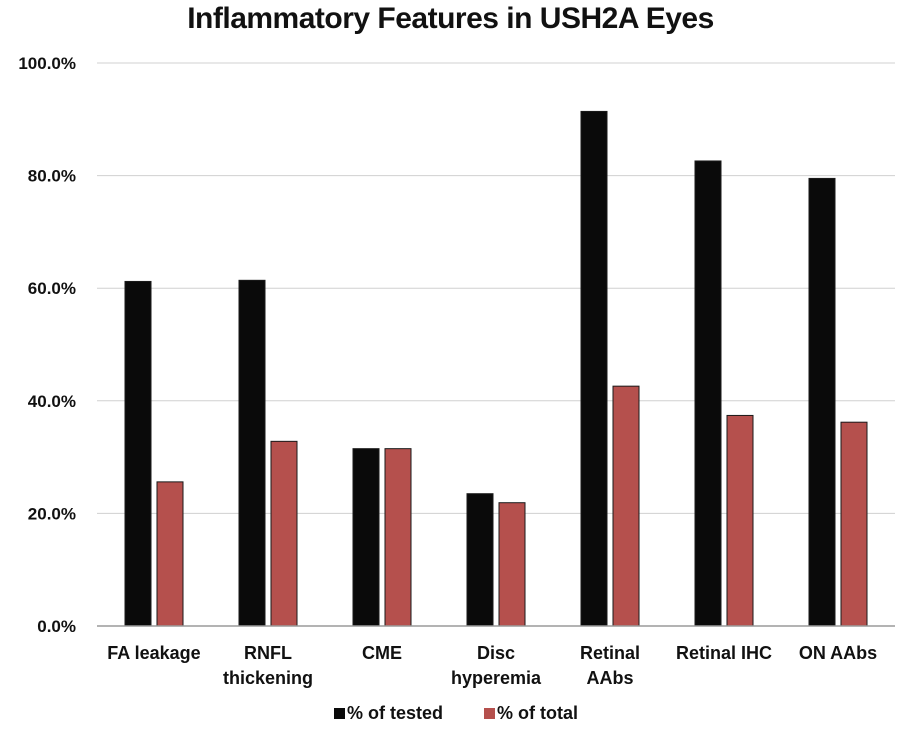 The height and width of the screenshot is (736, 901). I want to click on x-tick-label: AAbs, so click(609, 678).